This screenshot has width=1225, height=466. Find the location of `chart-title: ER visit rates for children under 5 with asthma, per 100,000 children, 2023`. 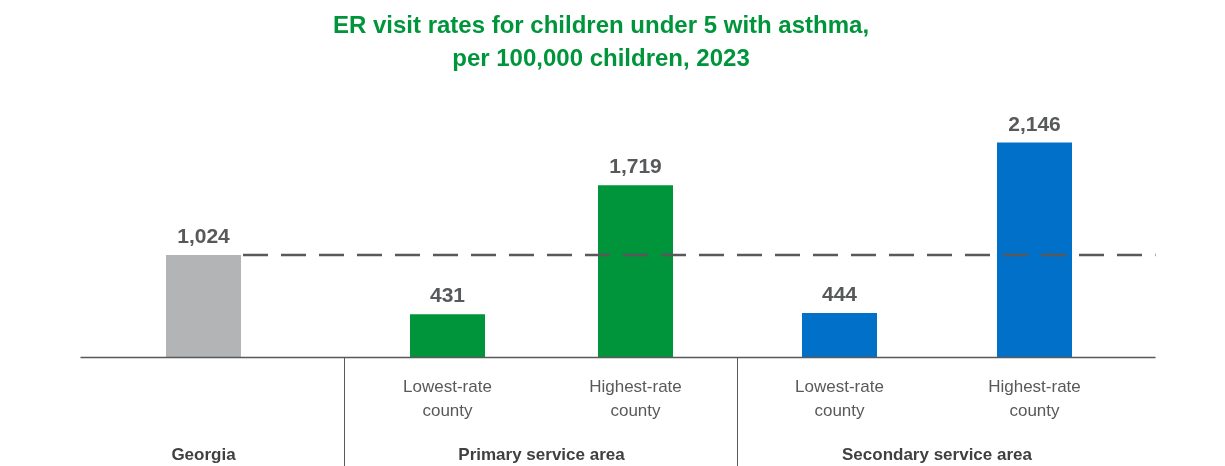

chart-title: ER visit rates for children under 5 with asthma, per 100,000 children, 2023 is located at coordinates (601, 41).